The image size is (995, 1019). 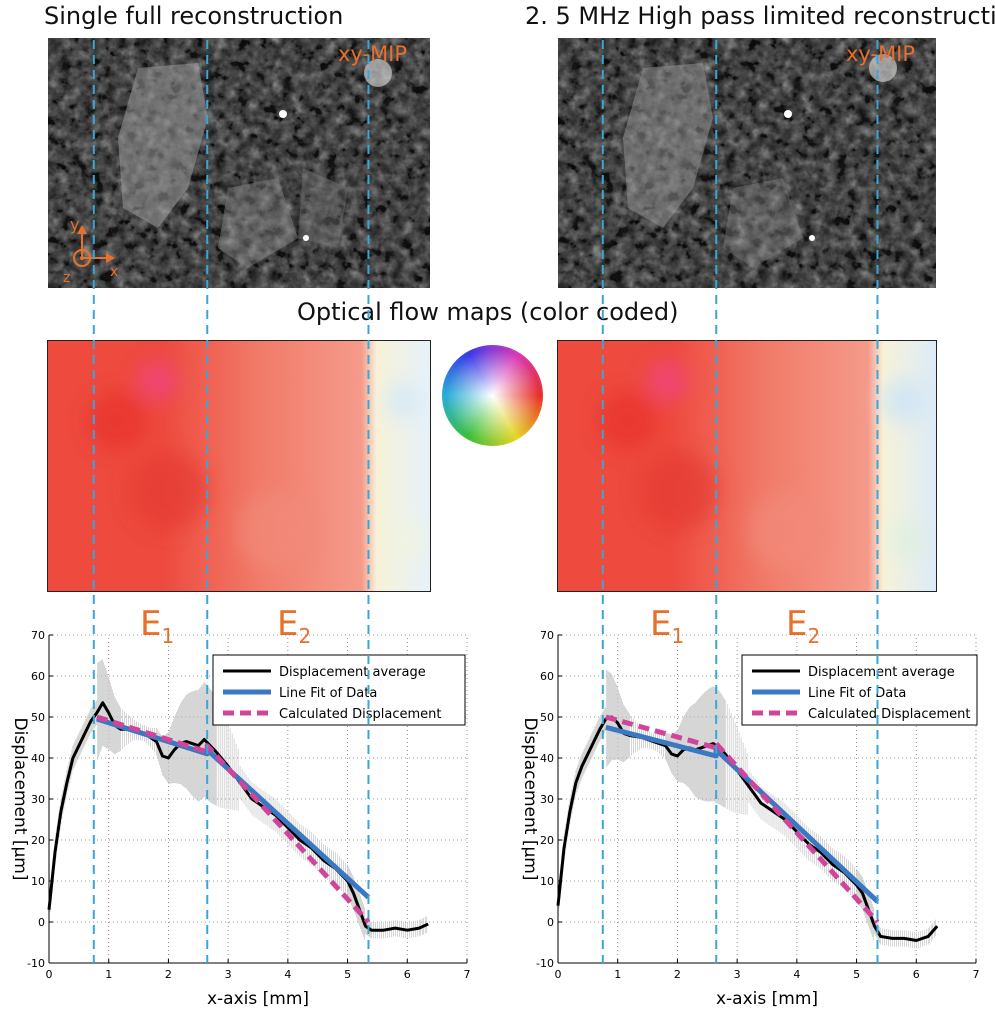 I want to click on left-xy-mip-label: xy-MIP, so click(x=373, y=54).